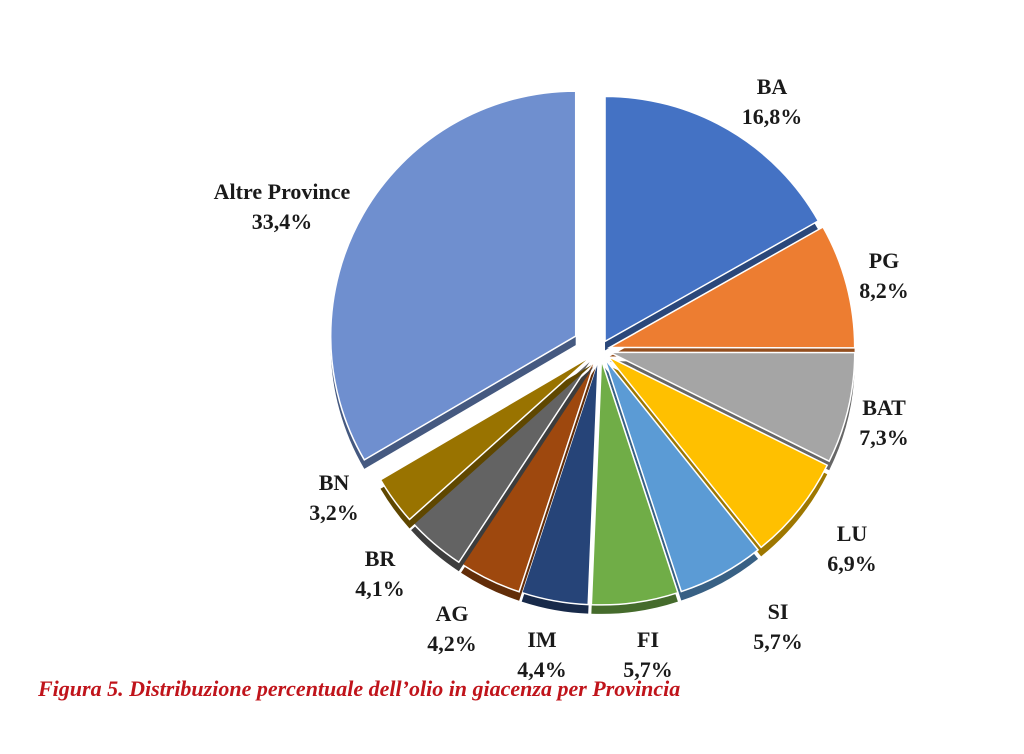  Describe the element at coordinates (282, 191) in the screenshot. I see `label-altre-province-category: Altre Province` at that location.